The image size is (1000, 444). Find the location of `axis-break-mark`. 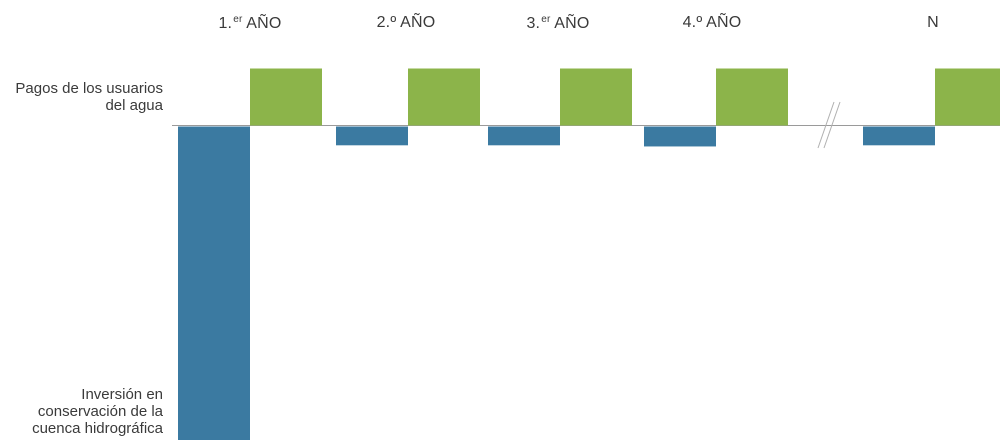

axis-break-mark is located at coordinates (829, 125).